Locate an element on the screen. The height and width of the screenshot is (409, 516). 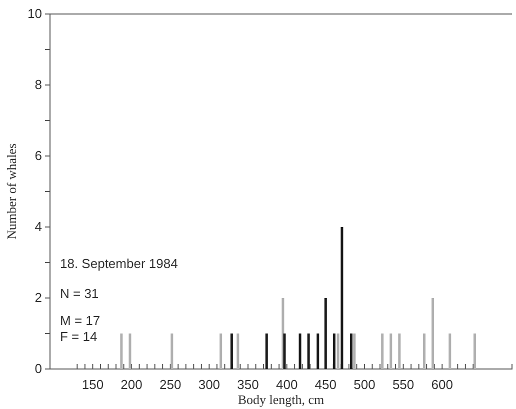
y-axis-title: Number of whales is located at coordinates (11, 191).